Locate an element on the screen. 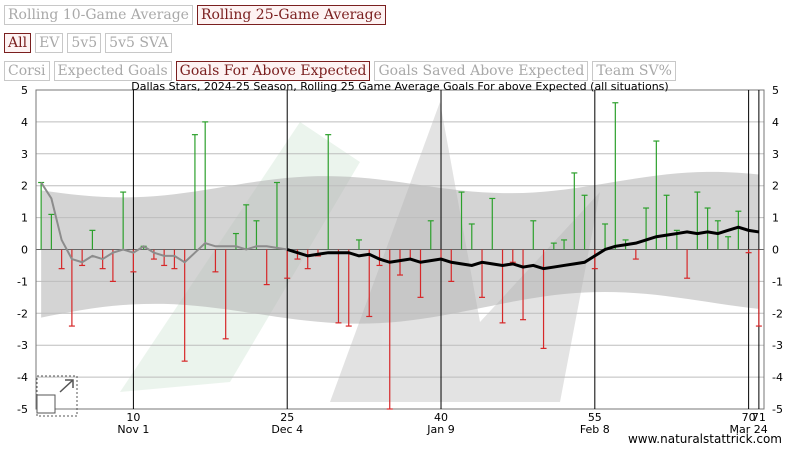 Image resolution: width=800 pixels, height=449 pixels. y-tick-label-left: -3 is located at coordinates (22, 345).